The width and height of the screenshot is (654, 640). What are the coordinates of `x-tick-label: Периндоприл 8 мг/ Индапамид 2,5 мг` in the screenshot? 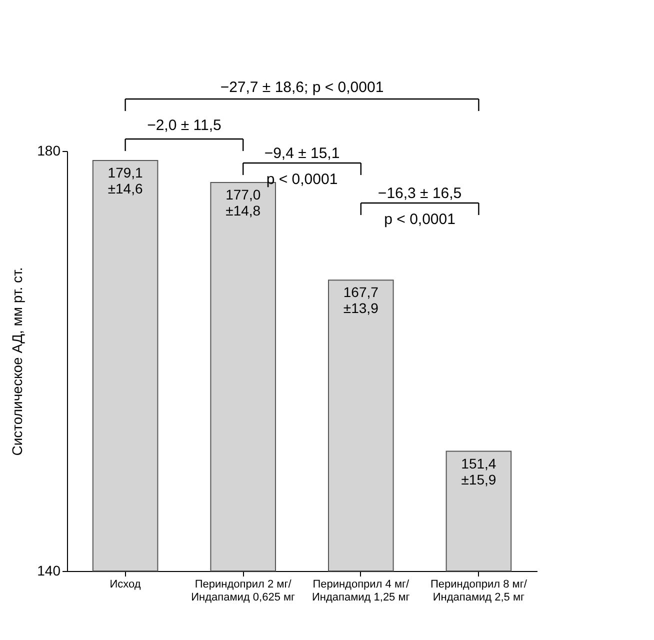 It's located at (479, 591).